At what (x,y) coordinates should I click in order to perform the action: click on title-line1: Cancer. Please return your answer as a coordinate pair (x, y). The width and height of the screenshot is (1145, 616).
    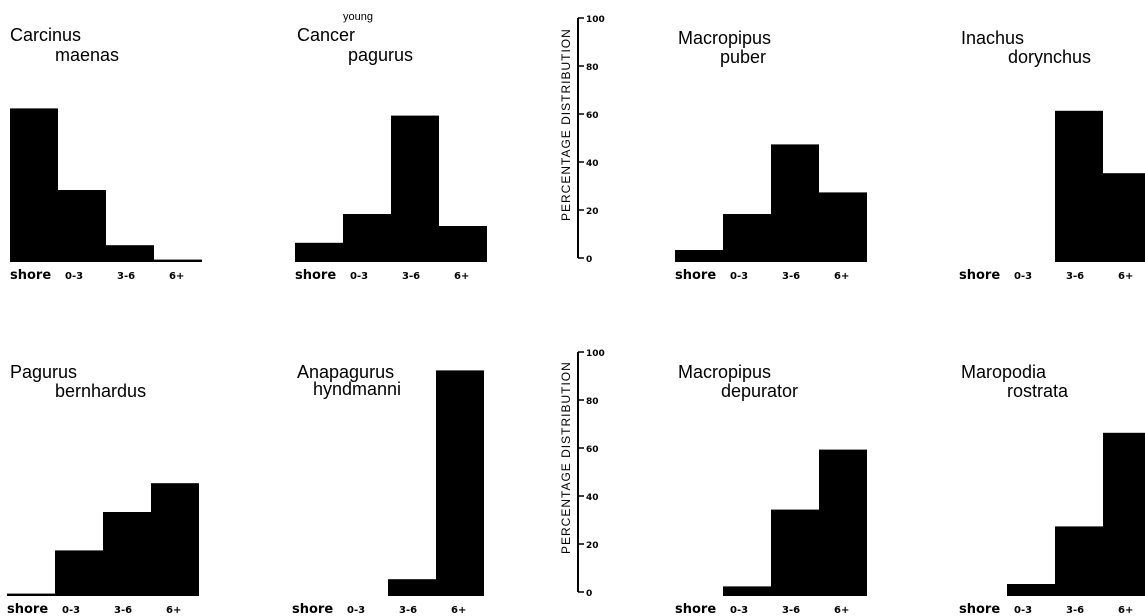
    Looking at the image, I should click on (326, 35).